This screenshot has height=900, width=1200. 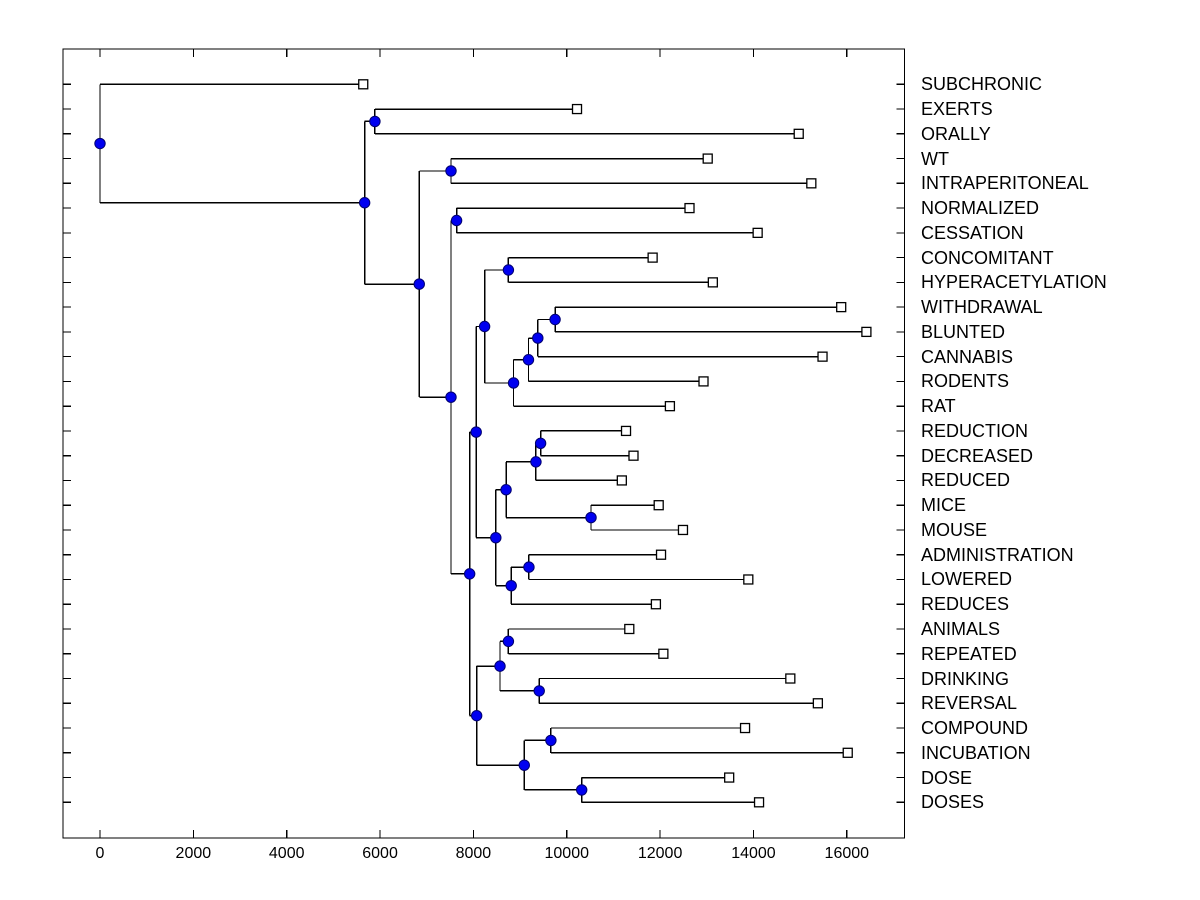 What do you see at coordinates (660, 853) in the screenshot?
I see `x-tick-label-12000: 12000` at bounding box center [660, 853].